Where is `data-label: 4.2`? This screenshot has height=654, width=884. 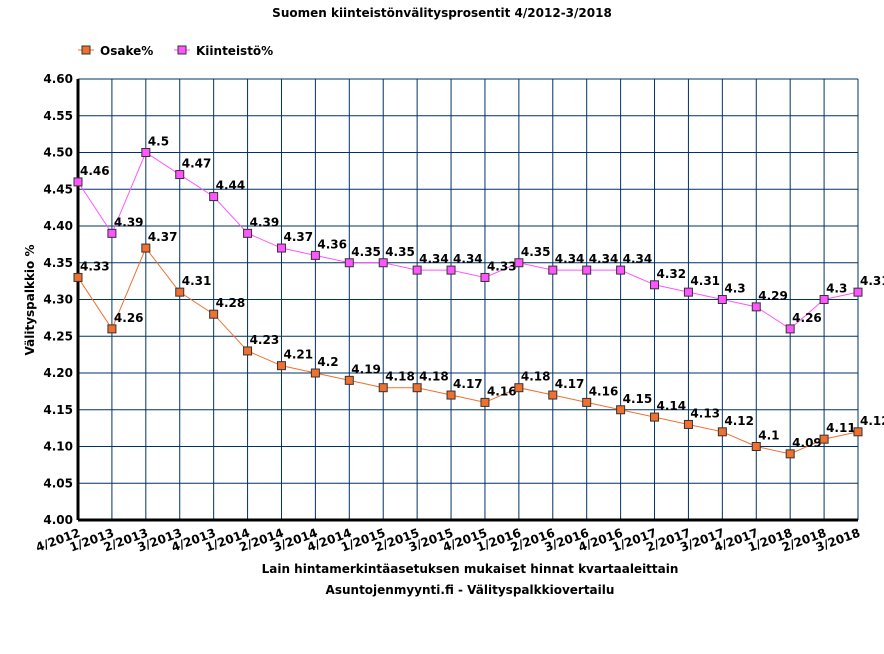
data-label: 4.2 is located at coordinates (327, 362).